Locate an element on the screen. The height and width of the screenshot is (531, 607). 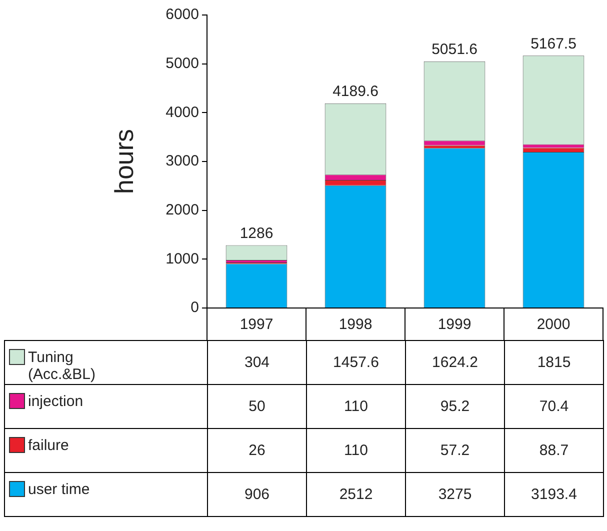
x-tick-label: 1998 is located at coordinates (355, 325).